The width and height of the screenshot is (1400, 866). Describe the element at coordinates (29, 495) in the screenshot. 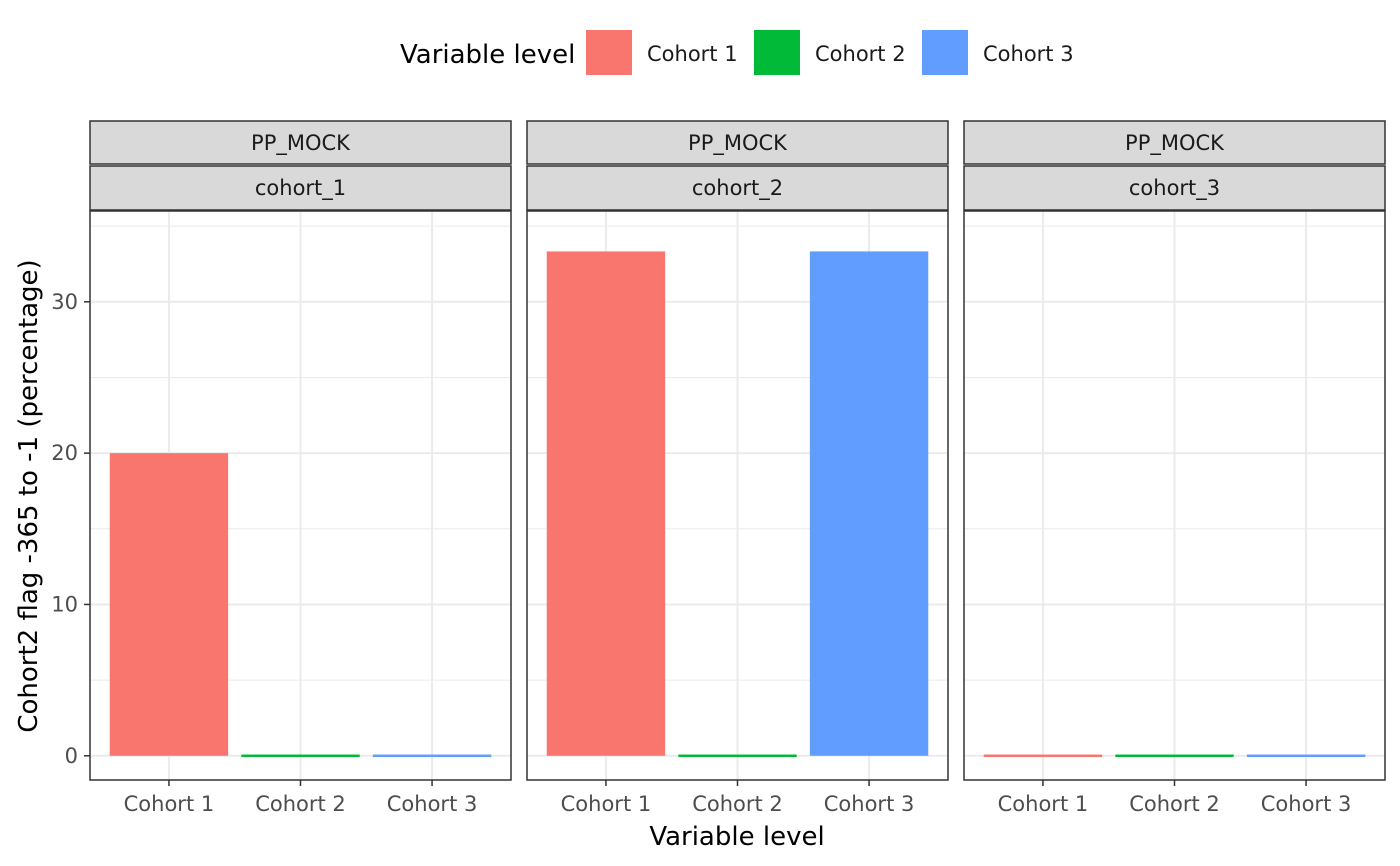

I see `y-axis-title: Cohort2 flag -365 to -1 (percentage)` at that location.